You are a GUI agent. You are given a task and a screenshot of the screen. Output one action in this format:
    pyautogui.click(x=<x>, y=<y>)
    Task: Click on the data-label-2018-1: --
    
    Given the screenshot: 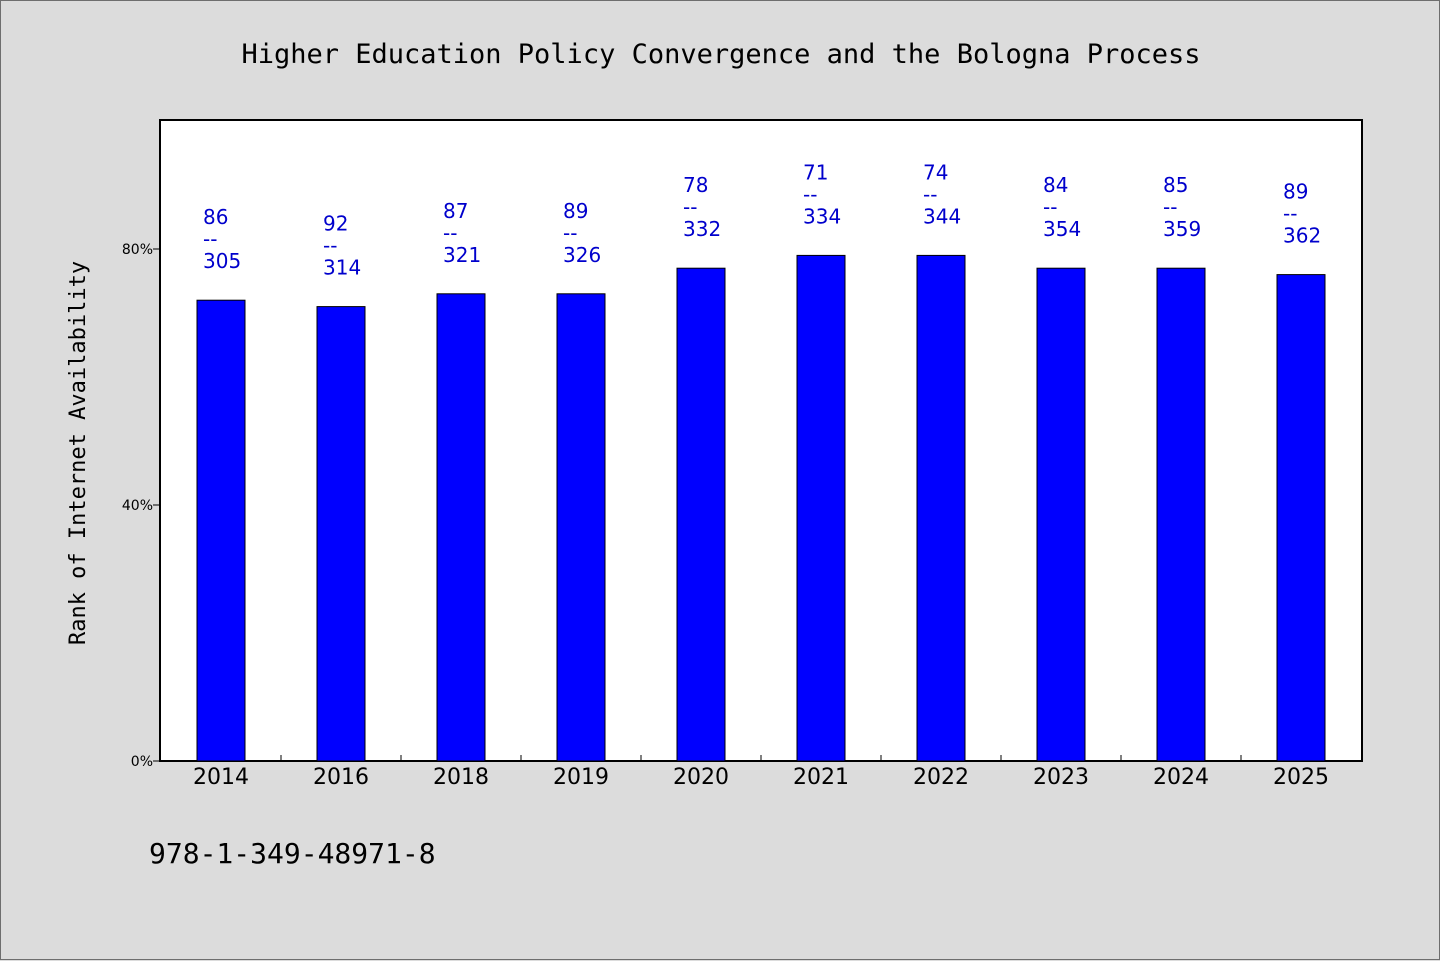 What is the action you would take?
    pyautogui.click(x=450, y=233)
    